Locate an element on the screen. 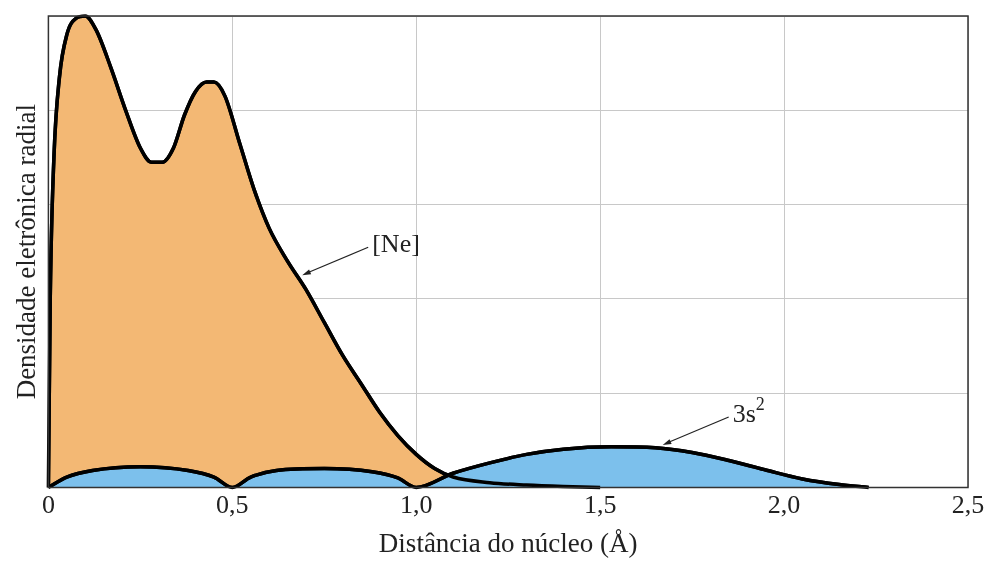 This screenshot has height=573, width=1001. x-tick-label: 1,5 is located at coordinates (600, 504).